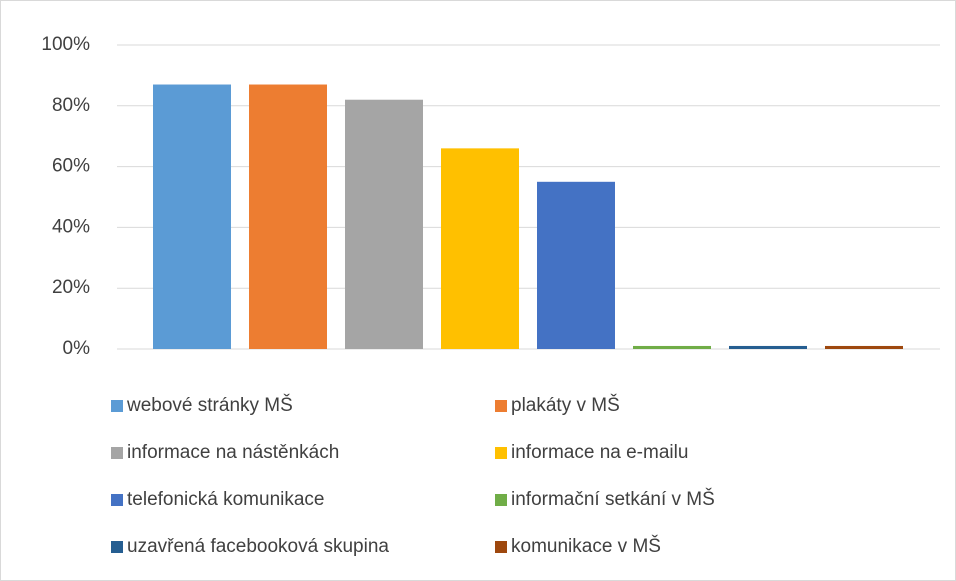  I want to click on y-tick-label: 20%, so click(71, 287).